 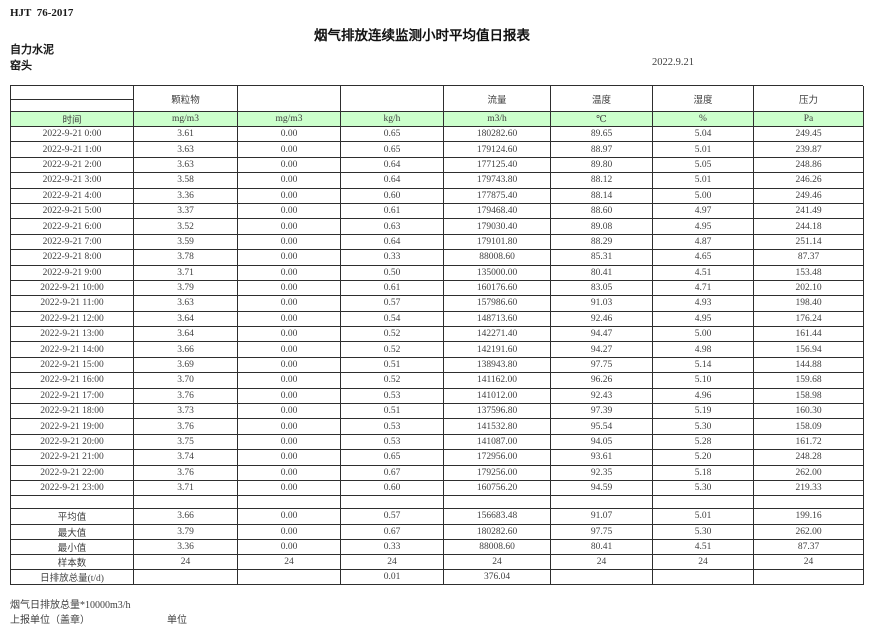 What do you see at coordinates (809, 488) in the screenshot?
I see `value-cell: 219.33` at bounding box center [809, 488].